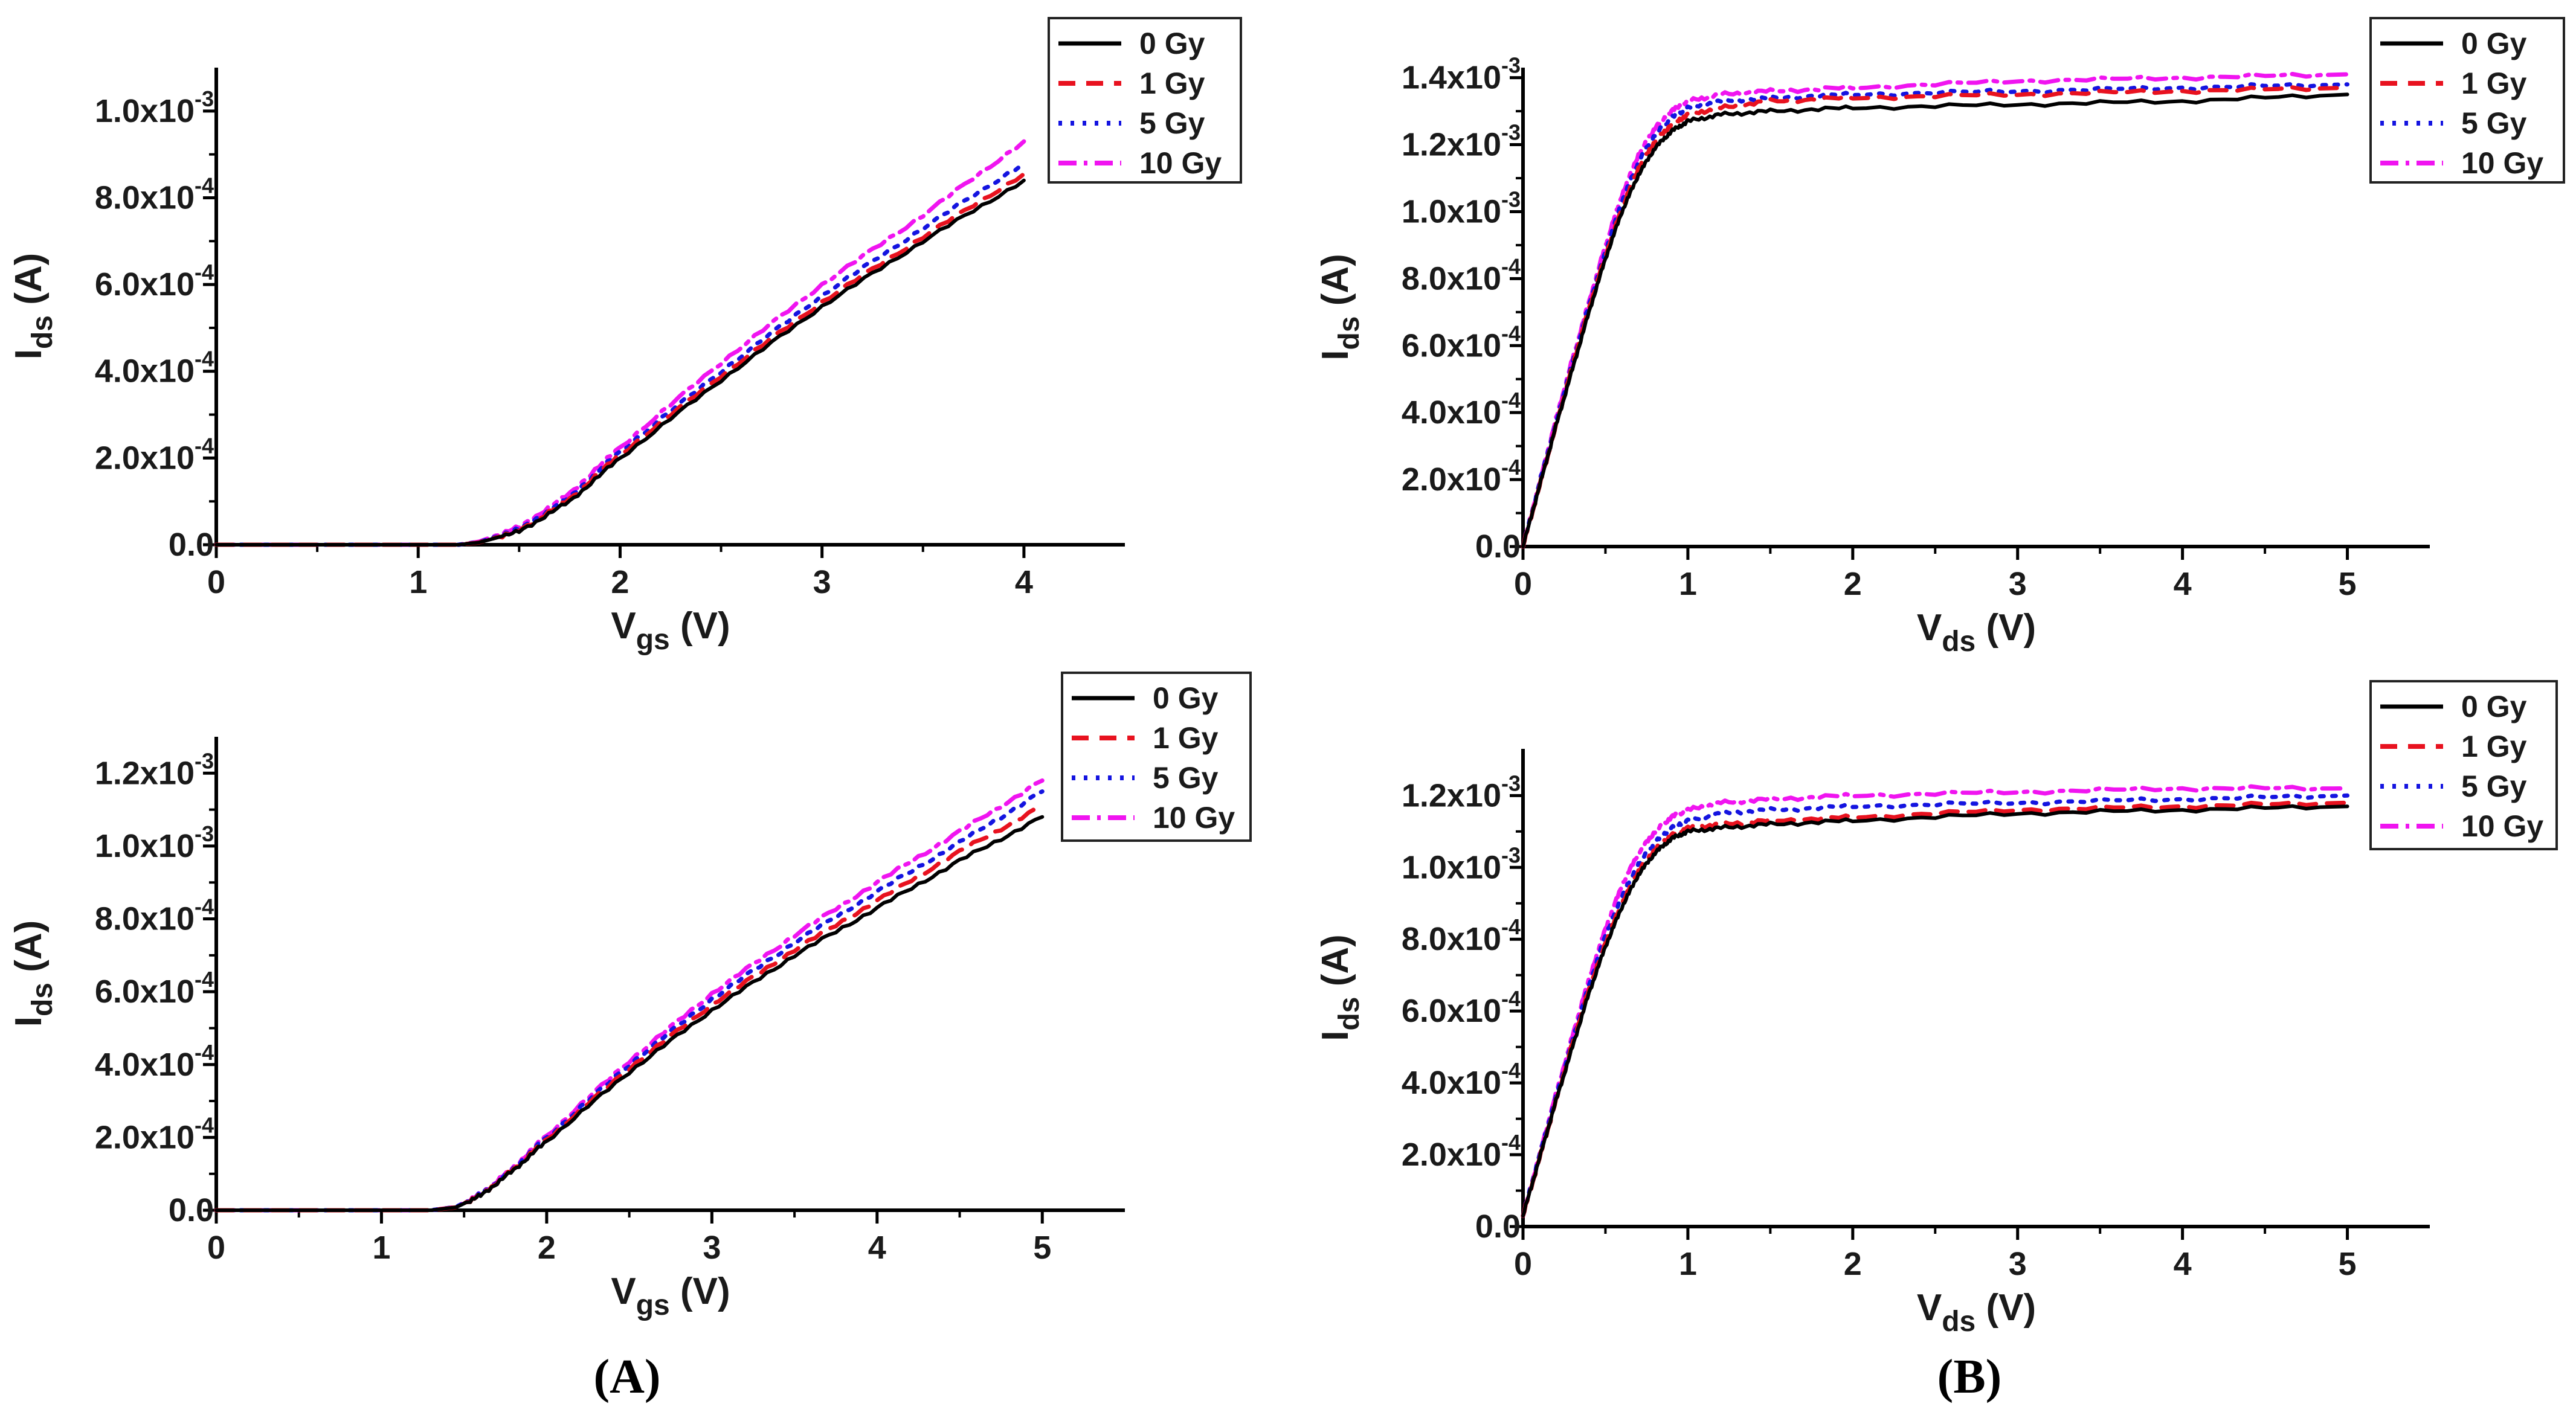 The height and width of the screenshot is (1418, 2576). Describe the element at coordinates (1970, 1377) in the screenshot. I see `panel-label-b: (B)` at that location.